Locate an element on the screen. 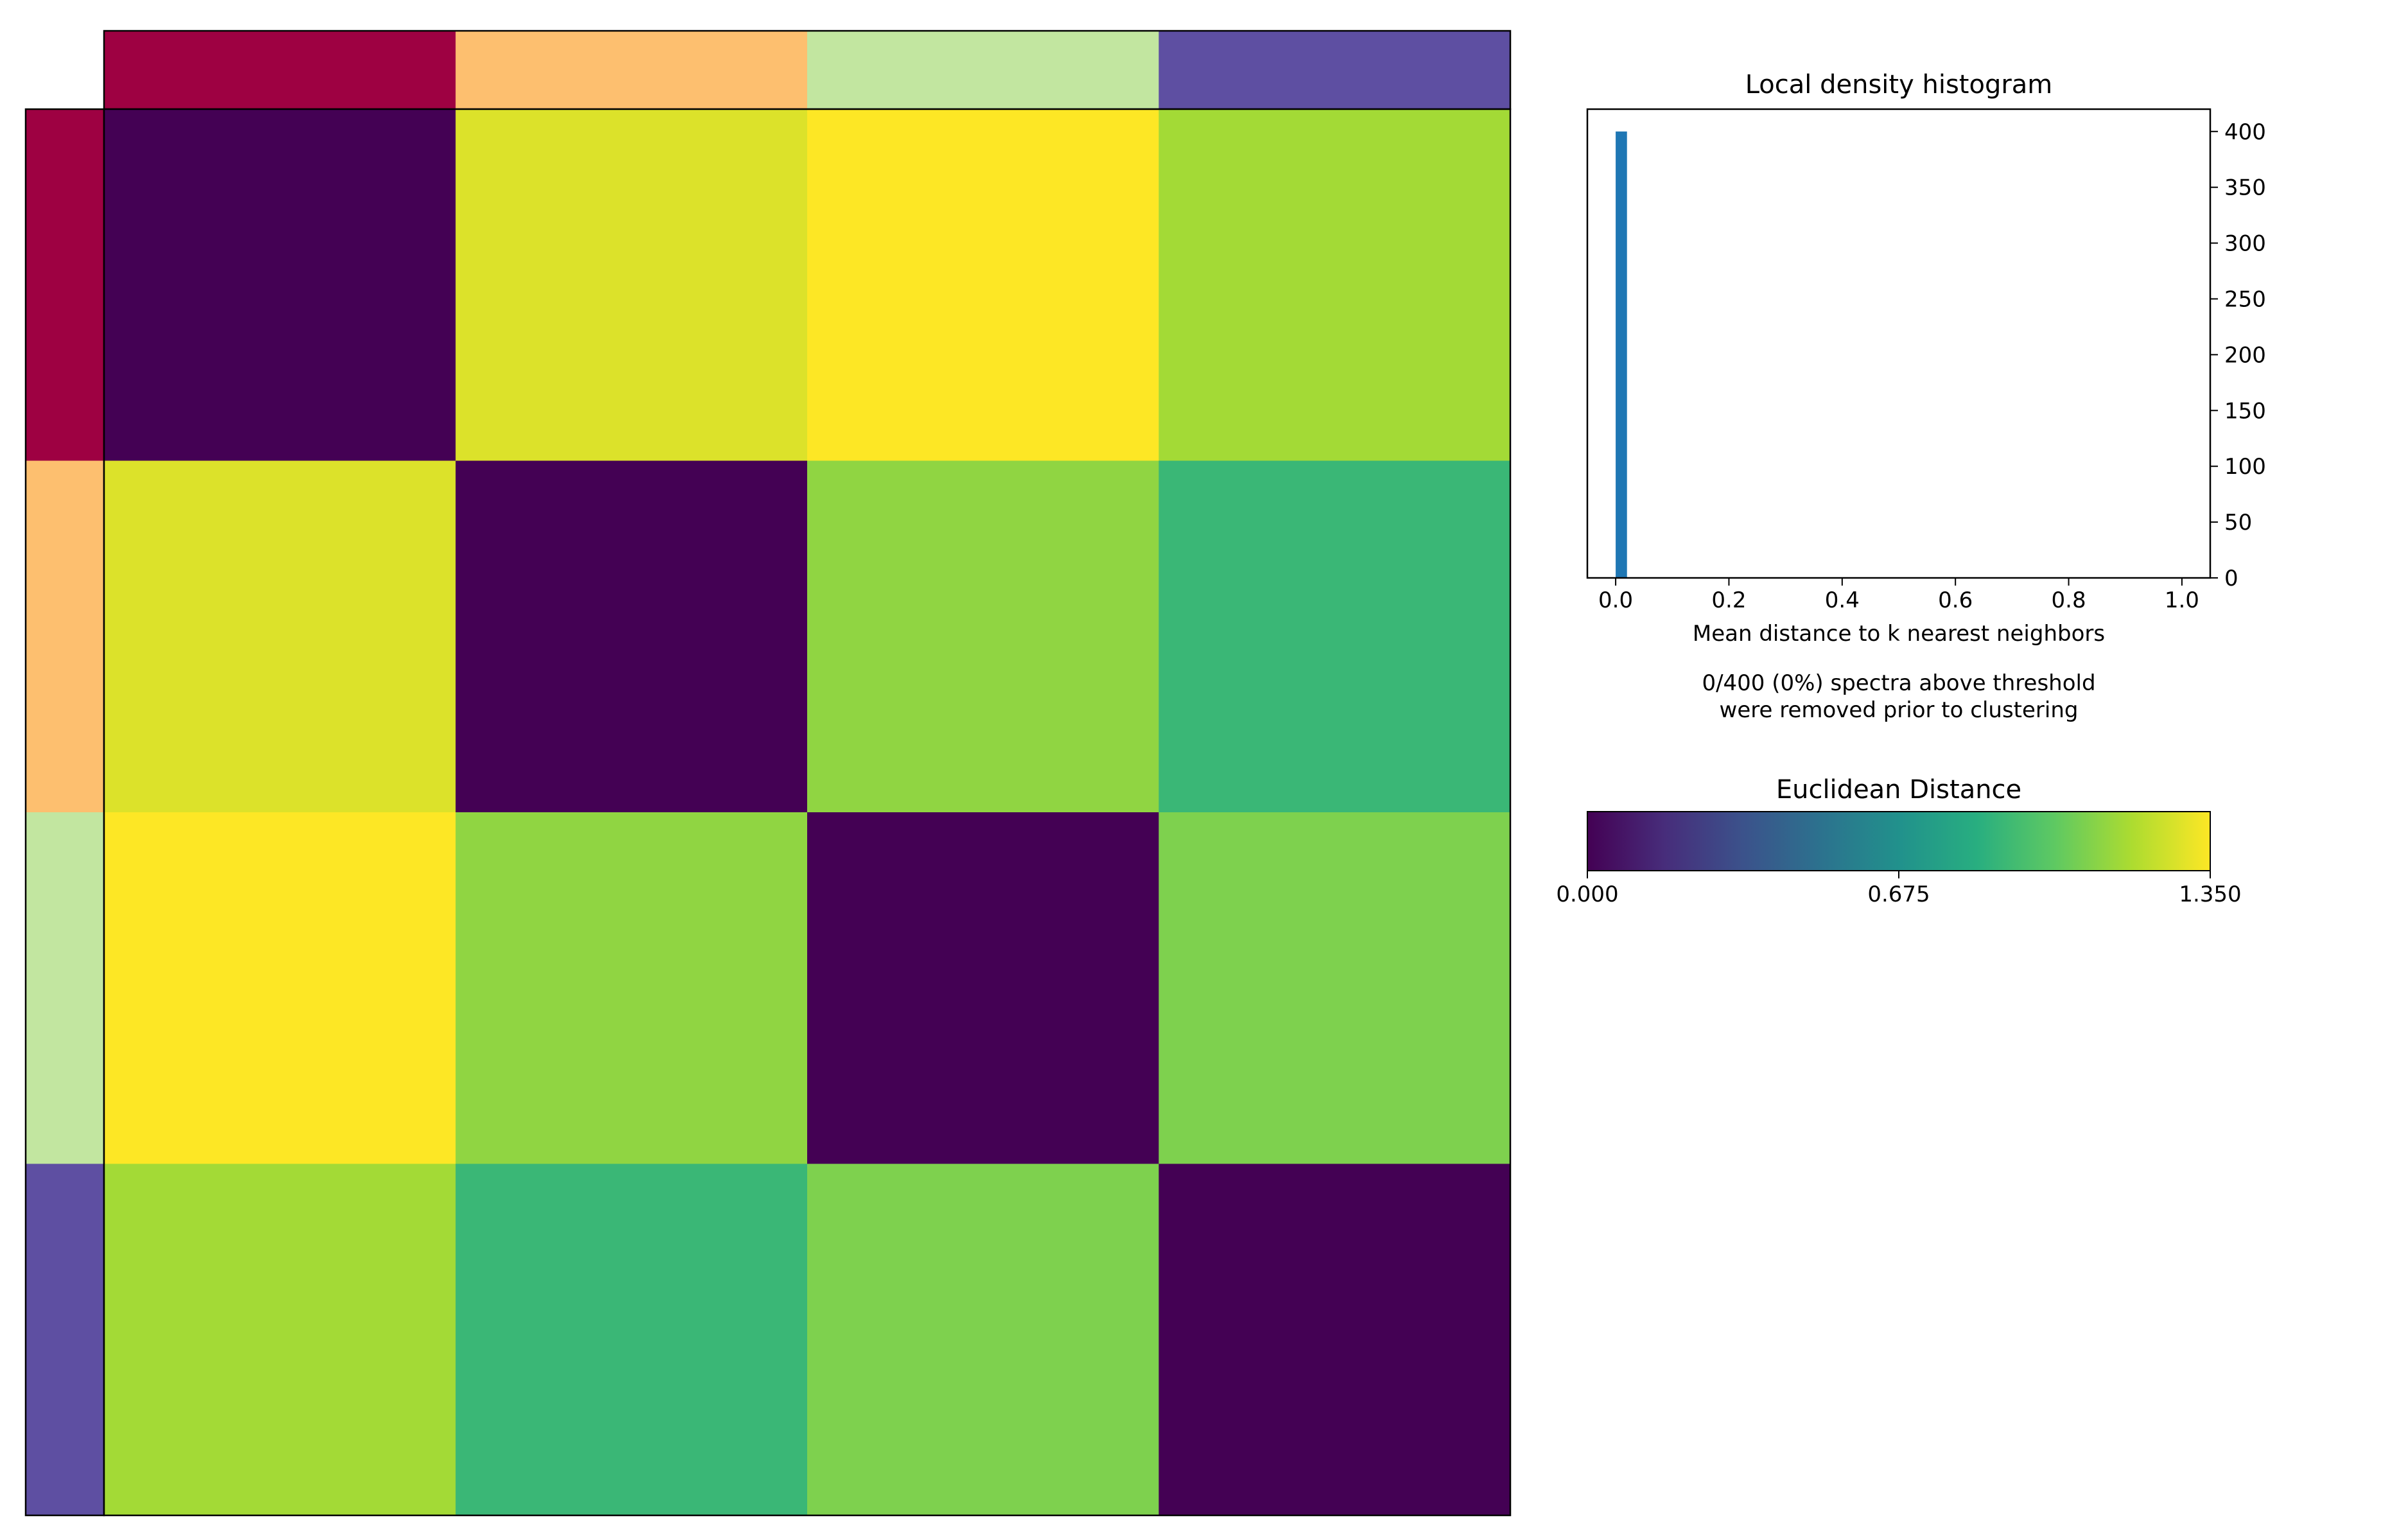  histogram-xtick-label: 0.6 is located at coordinates (1955, 600).